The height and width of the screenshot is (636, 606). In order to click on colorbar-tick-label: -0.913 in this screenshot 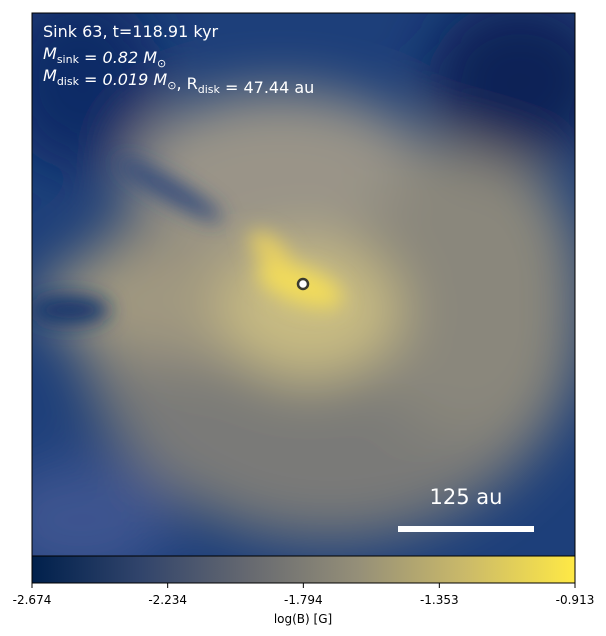, I will do `click(575, 600)`.